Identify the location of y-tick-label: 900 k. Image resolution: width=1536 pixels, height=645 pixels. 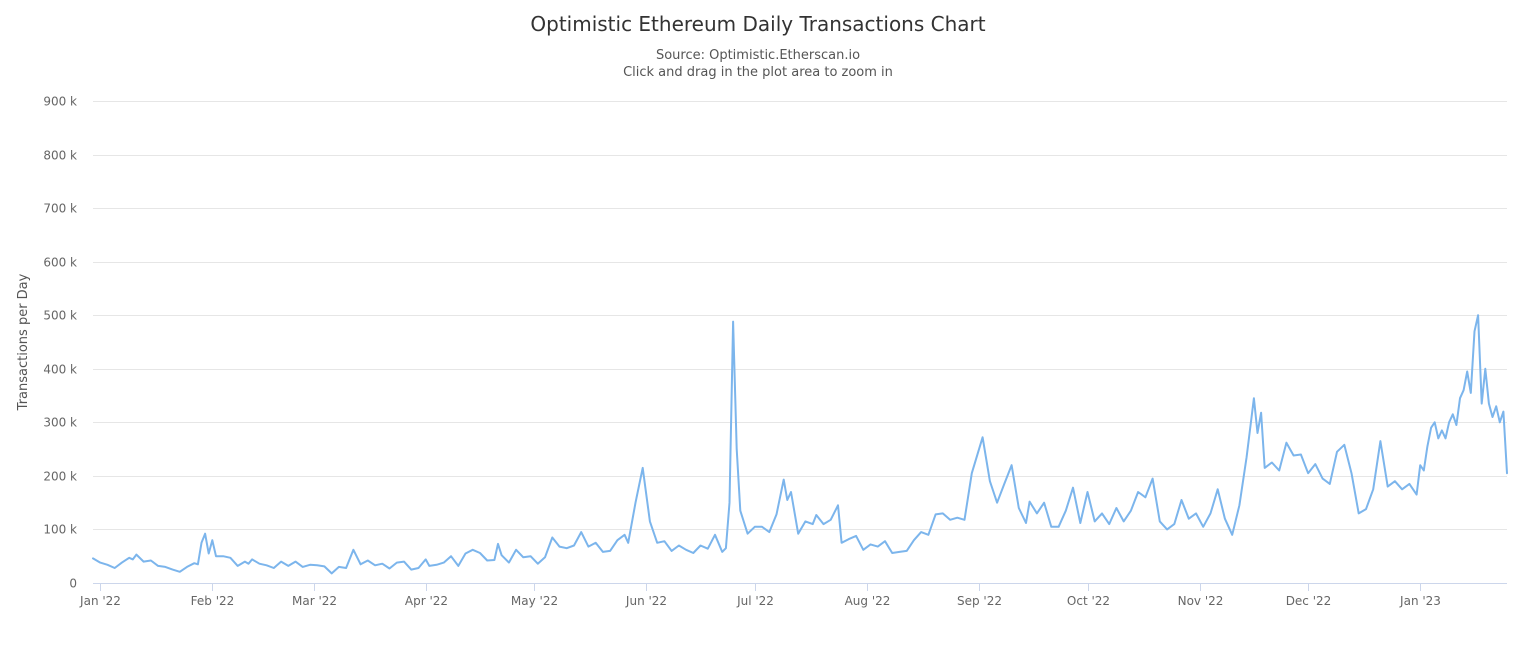
(60, 102).